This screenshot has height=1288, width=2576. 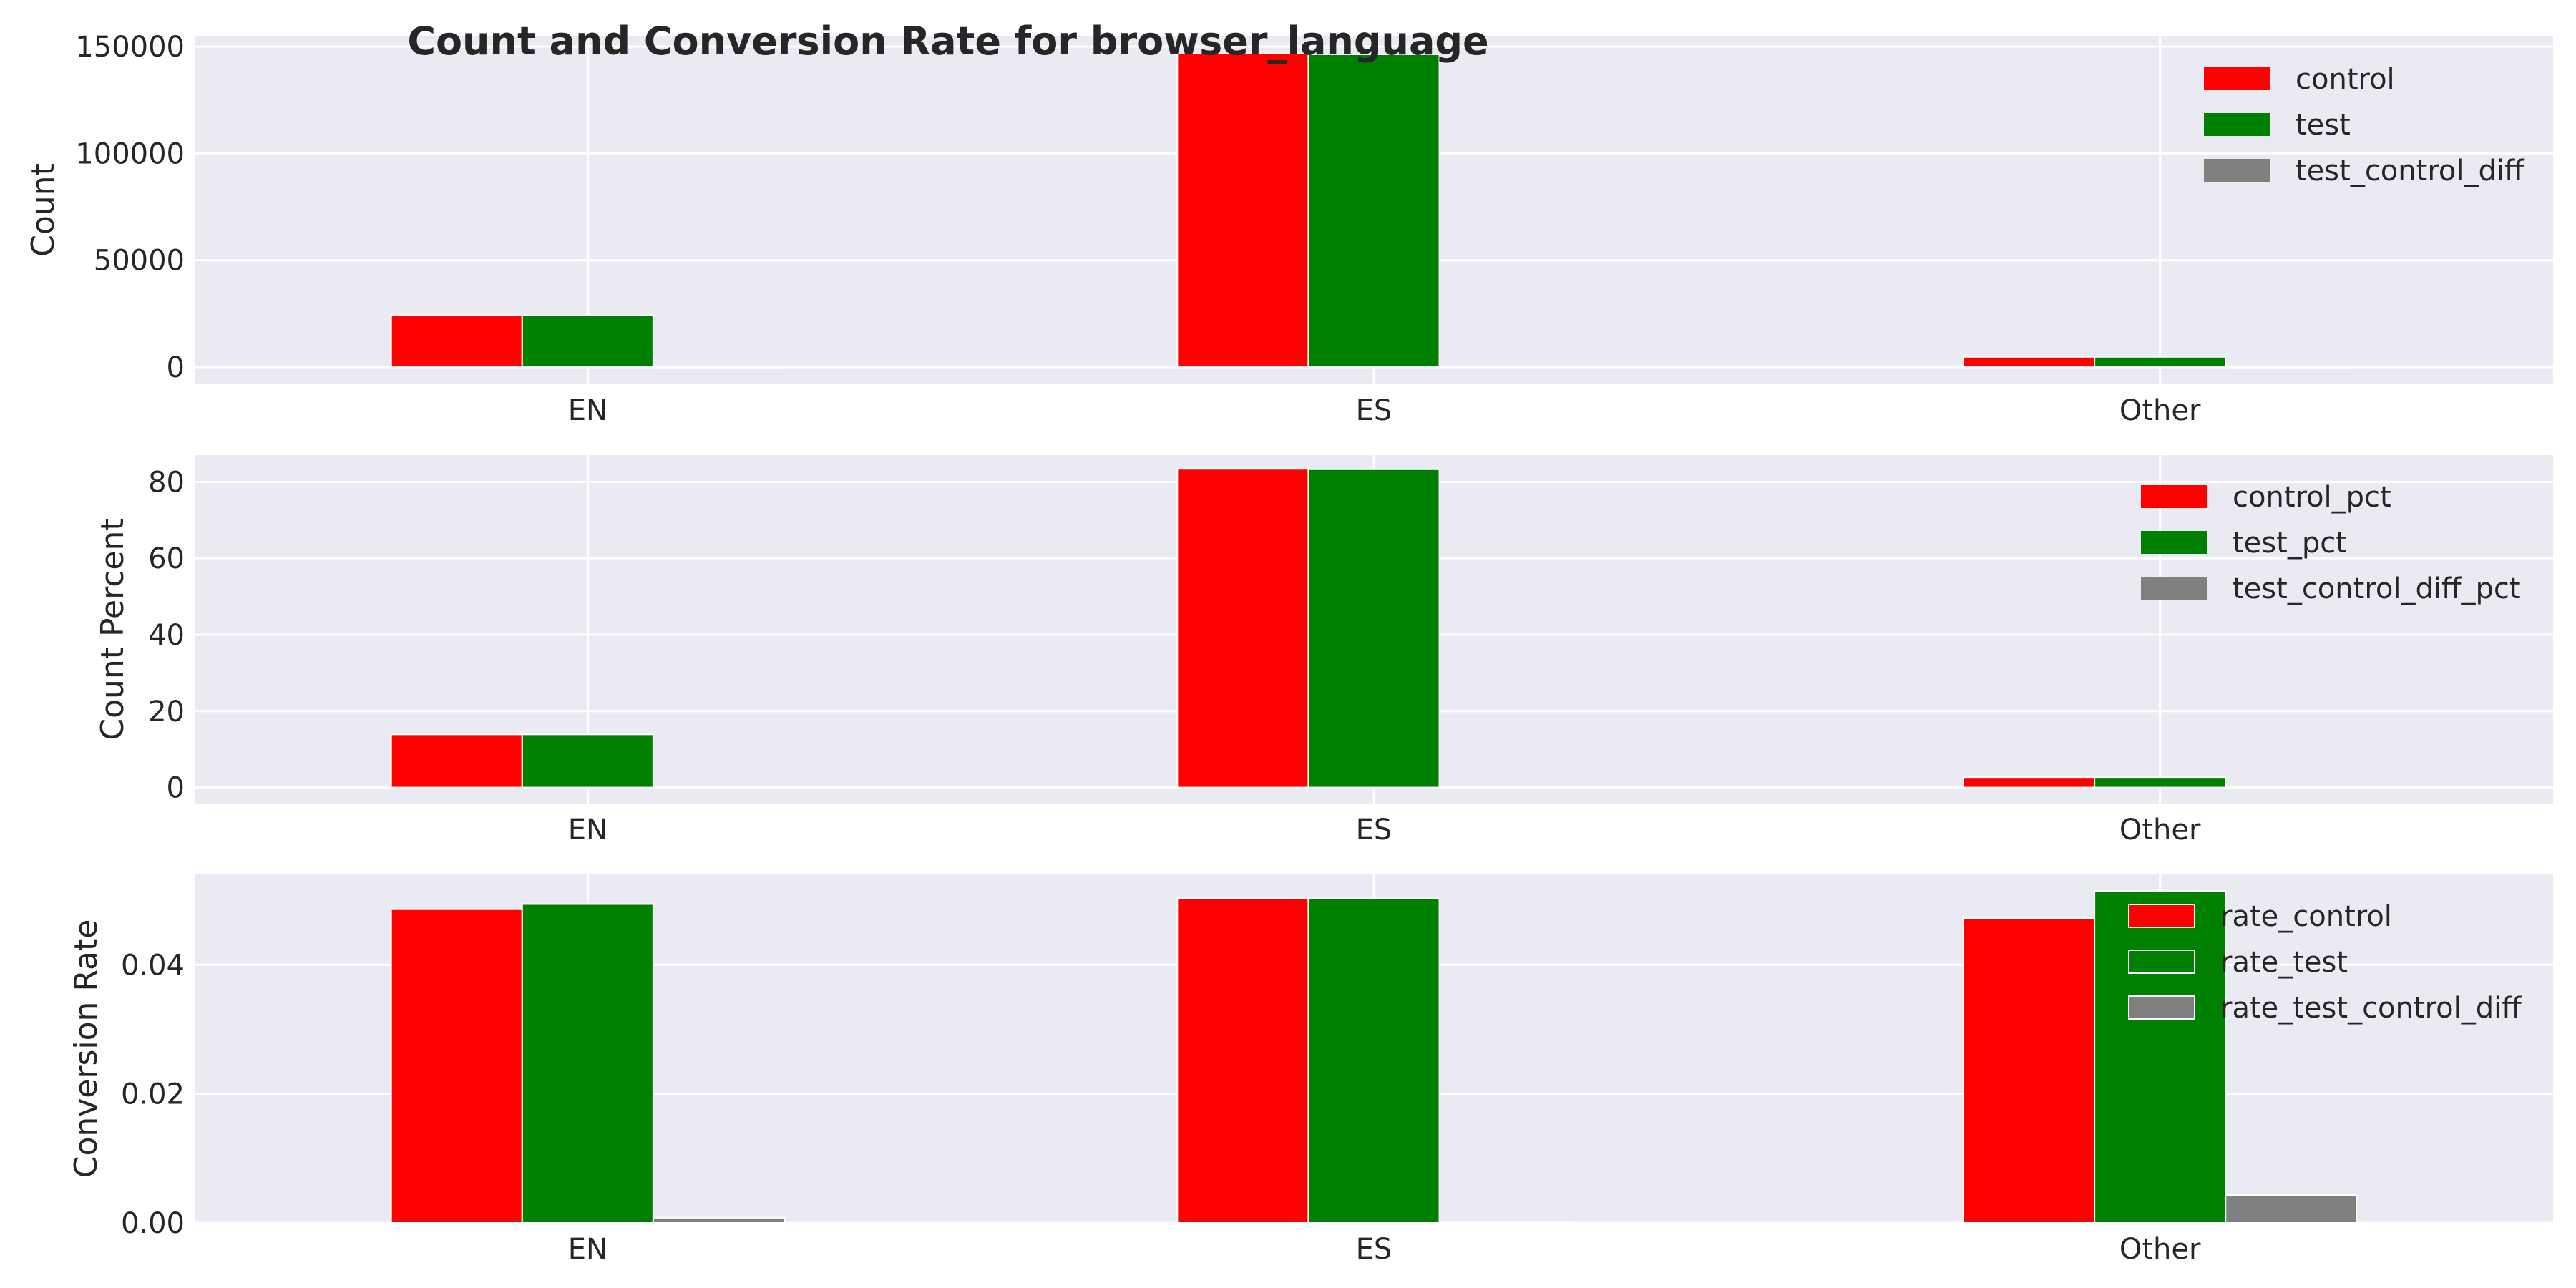 I want to click on legend-label-rate_test_control_diff: rate_test_control_diff, so click(x=2371, y=1008).